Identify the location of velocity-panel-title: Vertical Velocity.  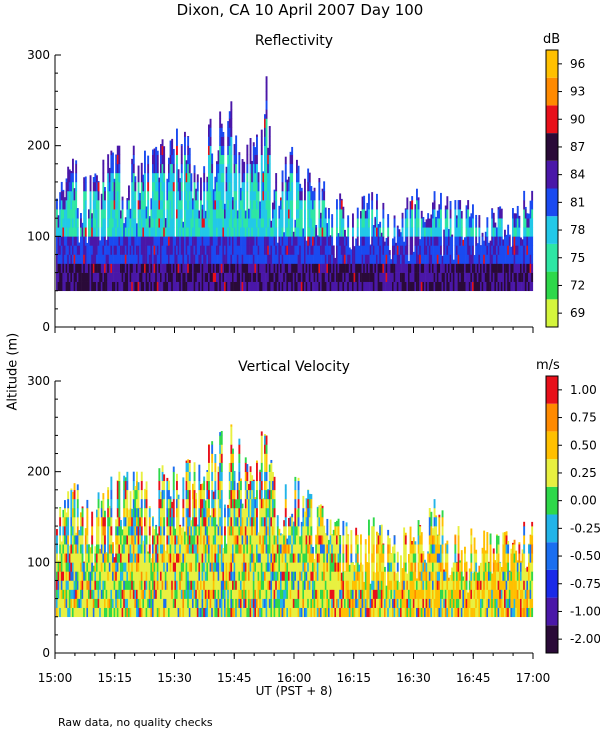
(294, 367).